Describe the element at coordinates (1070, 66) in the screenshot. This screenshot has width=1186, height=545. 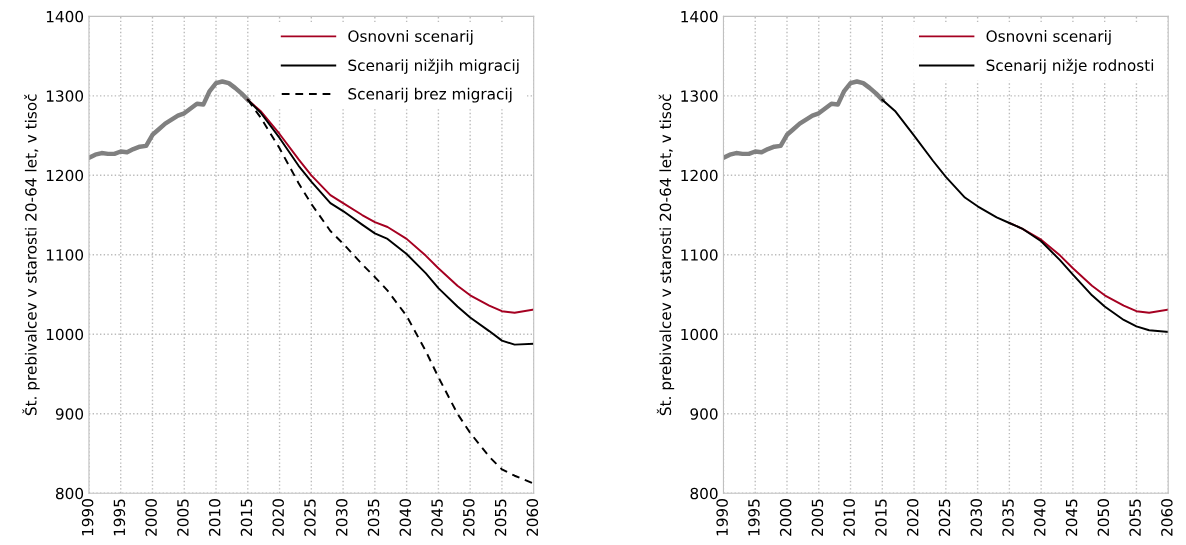
I see `legend-label: Scenarij nižje rodnosti` at that location.